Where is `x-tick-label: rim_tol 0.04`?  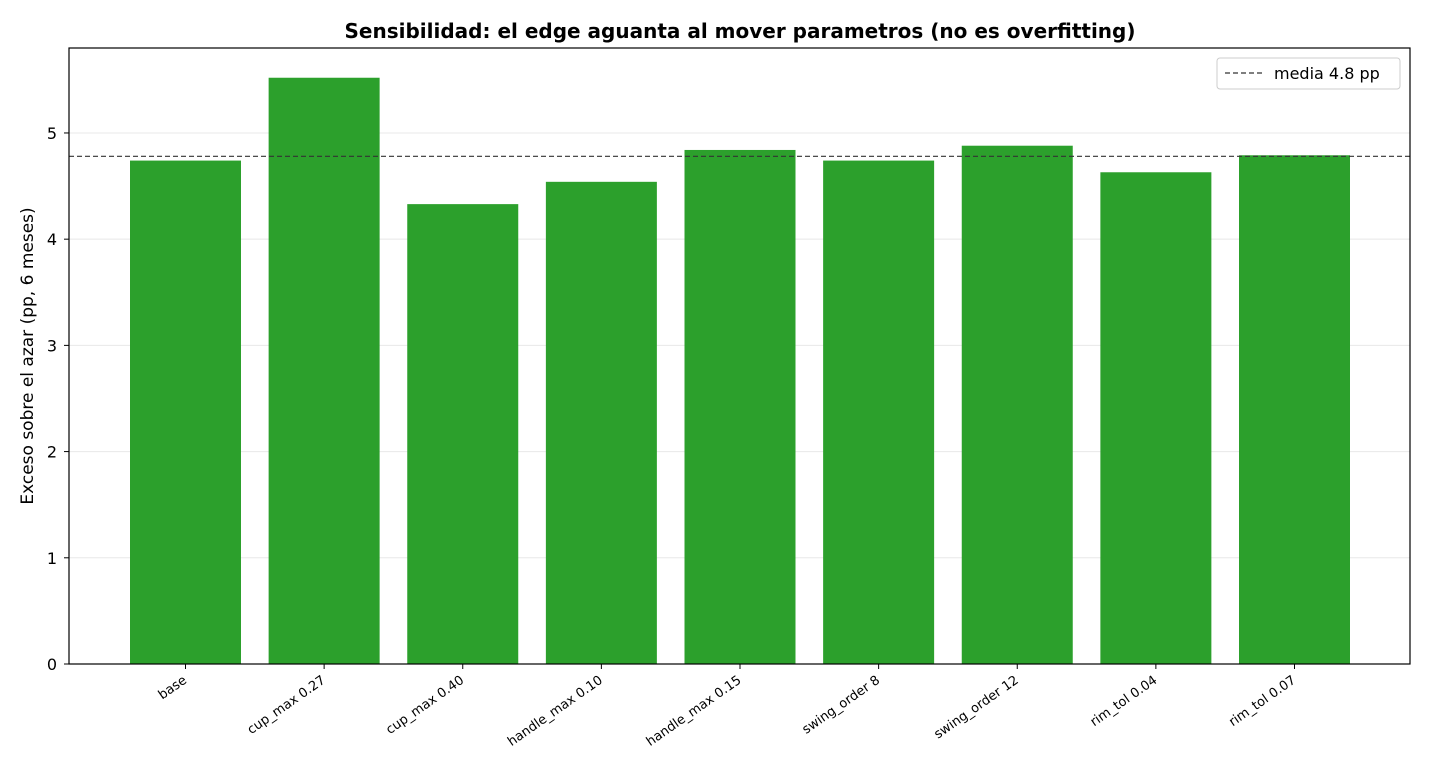
x-tick-label: rim_tol 0.04 is located at coordinates (1124, 701).